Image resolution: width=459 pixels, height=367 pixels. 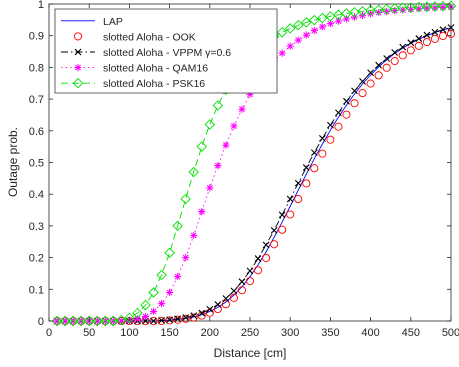 What do you see at coordinates (36, 195) in the screenshot?
I see `y-tick-label: 0.4` at bounding box center [36, 195].